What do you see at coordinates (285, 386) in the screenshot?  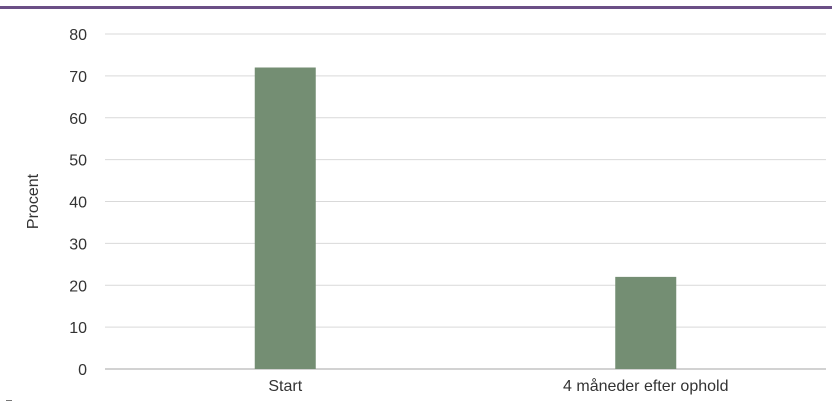 I see `x-tick-label: Start` at bounding box center [285, 386].